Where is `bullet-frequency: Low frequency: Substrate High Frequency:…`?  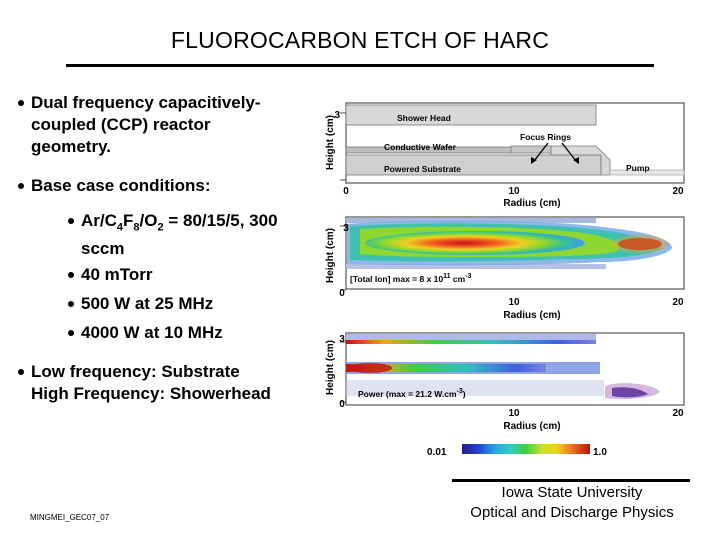 bullet-frequency: Low frequency: Substrate High Frequency:… is located at coordinates (173, 383).